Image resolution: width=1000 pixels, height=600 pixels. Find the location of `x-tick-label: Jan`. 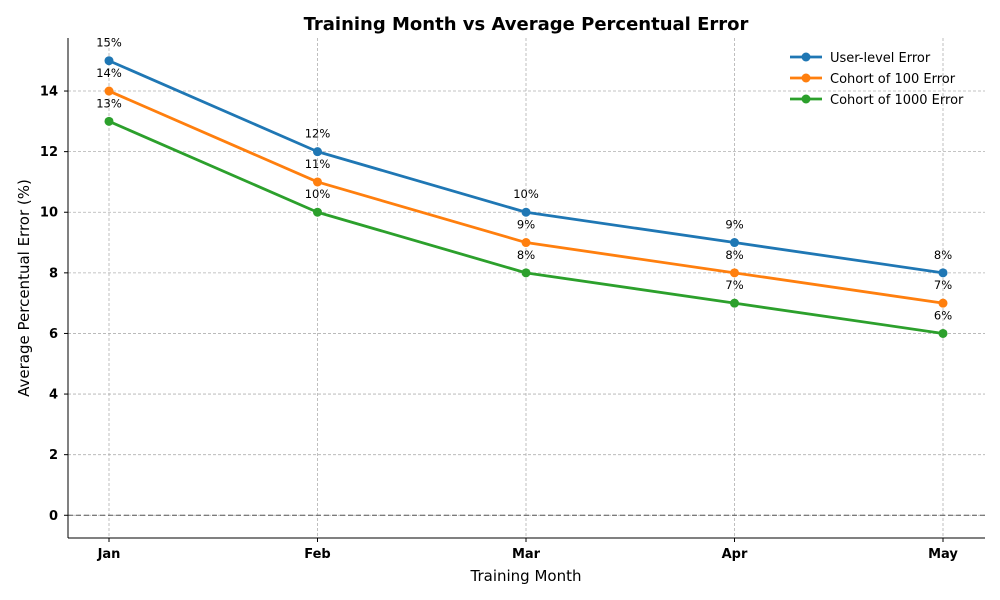

x-tick-label: Jan is located at coordinates (109, 554).